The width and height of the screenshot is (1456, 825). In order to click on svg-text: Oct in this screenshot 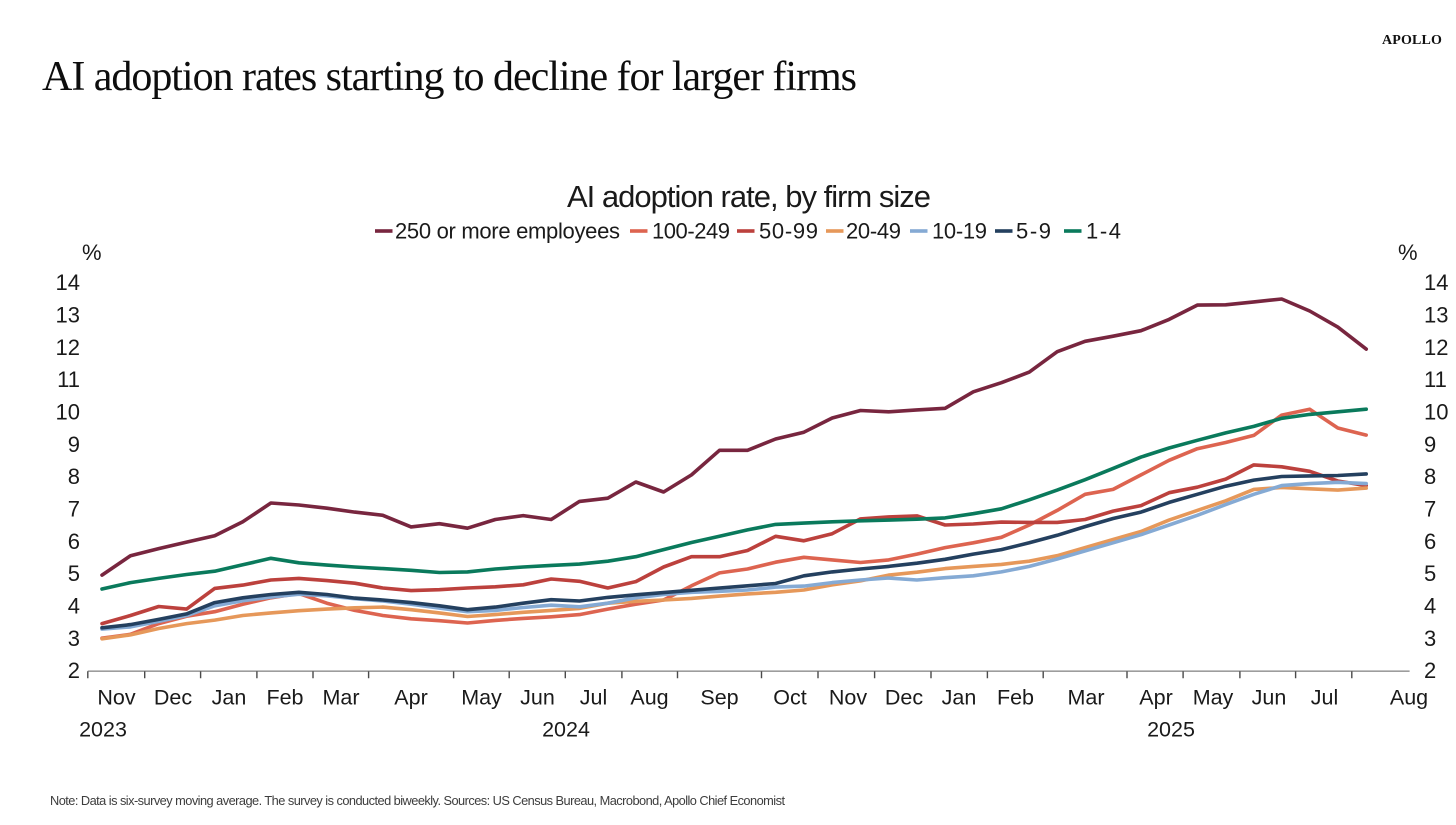, I will do `click(789, 698)`.